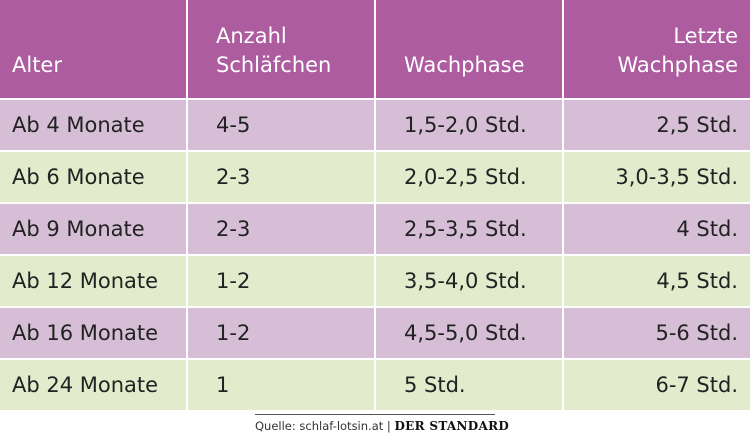 The width and height of the screenshot is (750, 438). I want to click on table-cell: 5-6 Std., so click(657, 333).